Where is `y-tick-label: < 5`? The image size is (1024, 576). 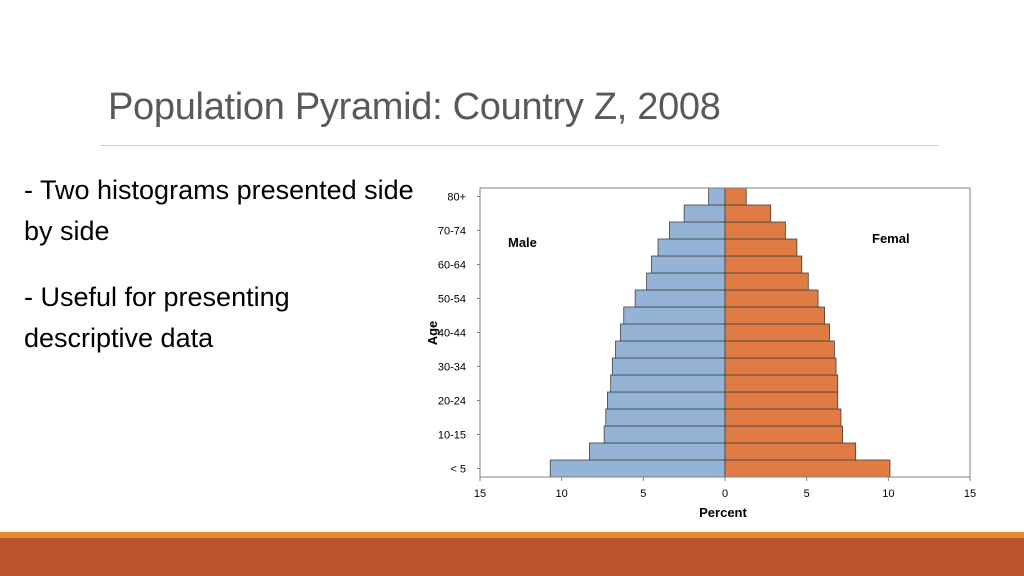 y-tick-label: < 5 is located at coordinates (458, 470).